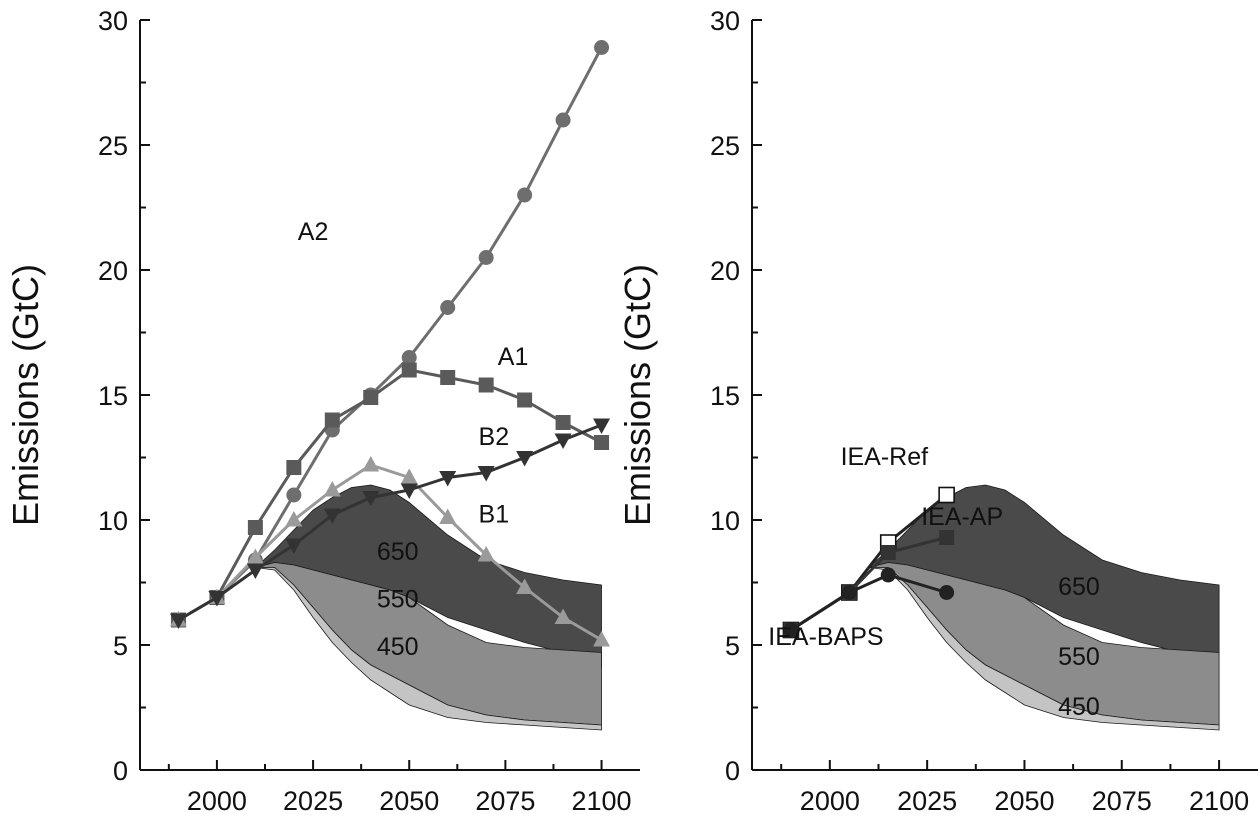 The height and width of the screenshot is (835, 1260). I want to click on point-b2-2090, so click(563, 441).